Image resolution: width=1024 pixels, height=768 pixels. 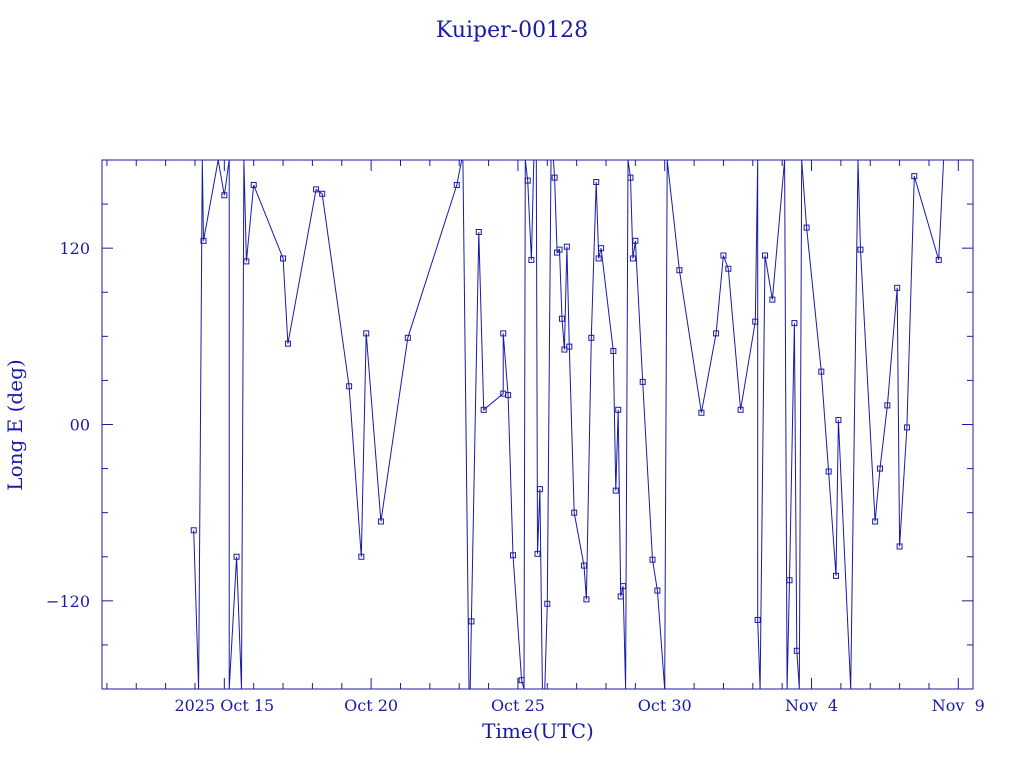 What do you see at coordinates (512, 30) in the screenshot?
I see `chart-title: Kuiper-00128` at bounding box center [512, 30].